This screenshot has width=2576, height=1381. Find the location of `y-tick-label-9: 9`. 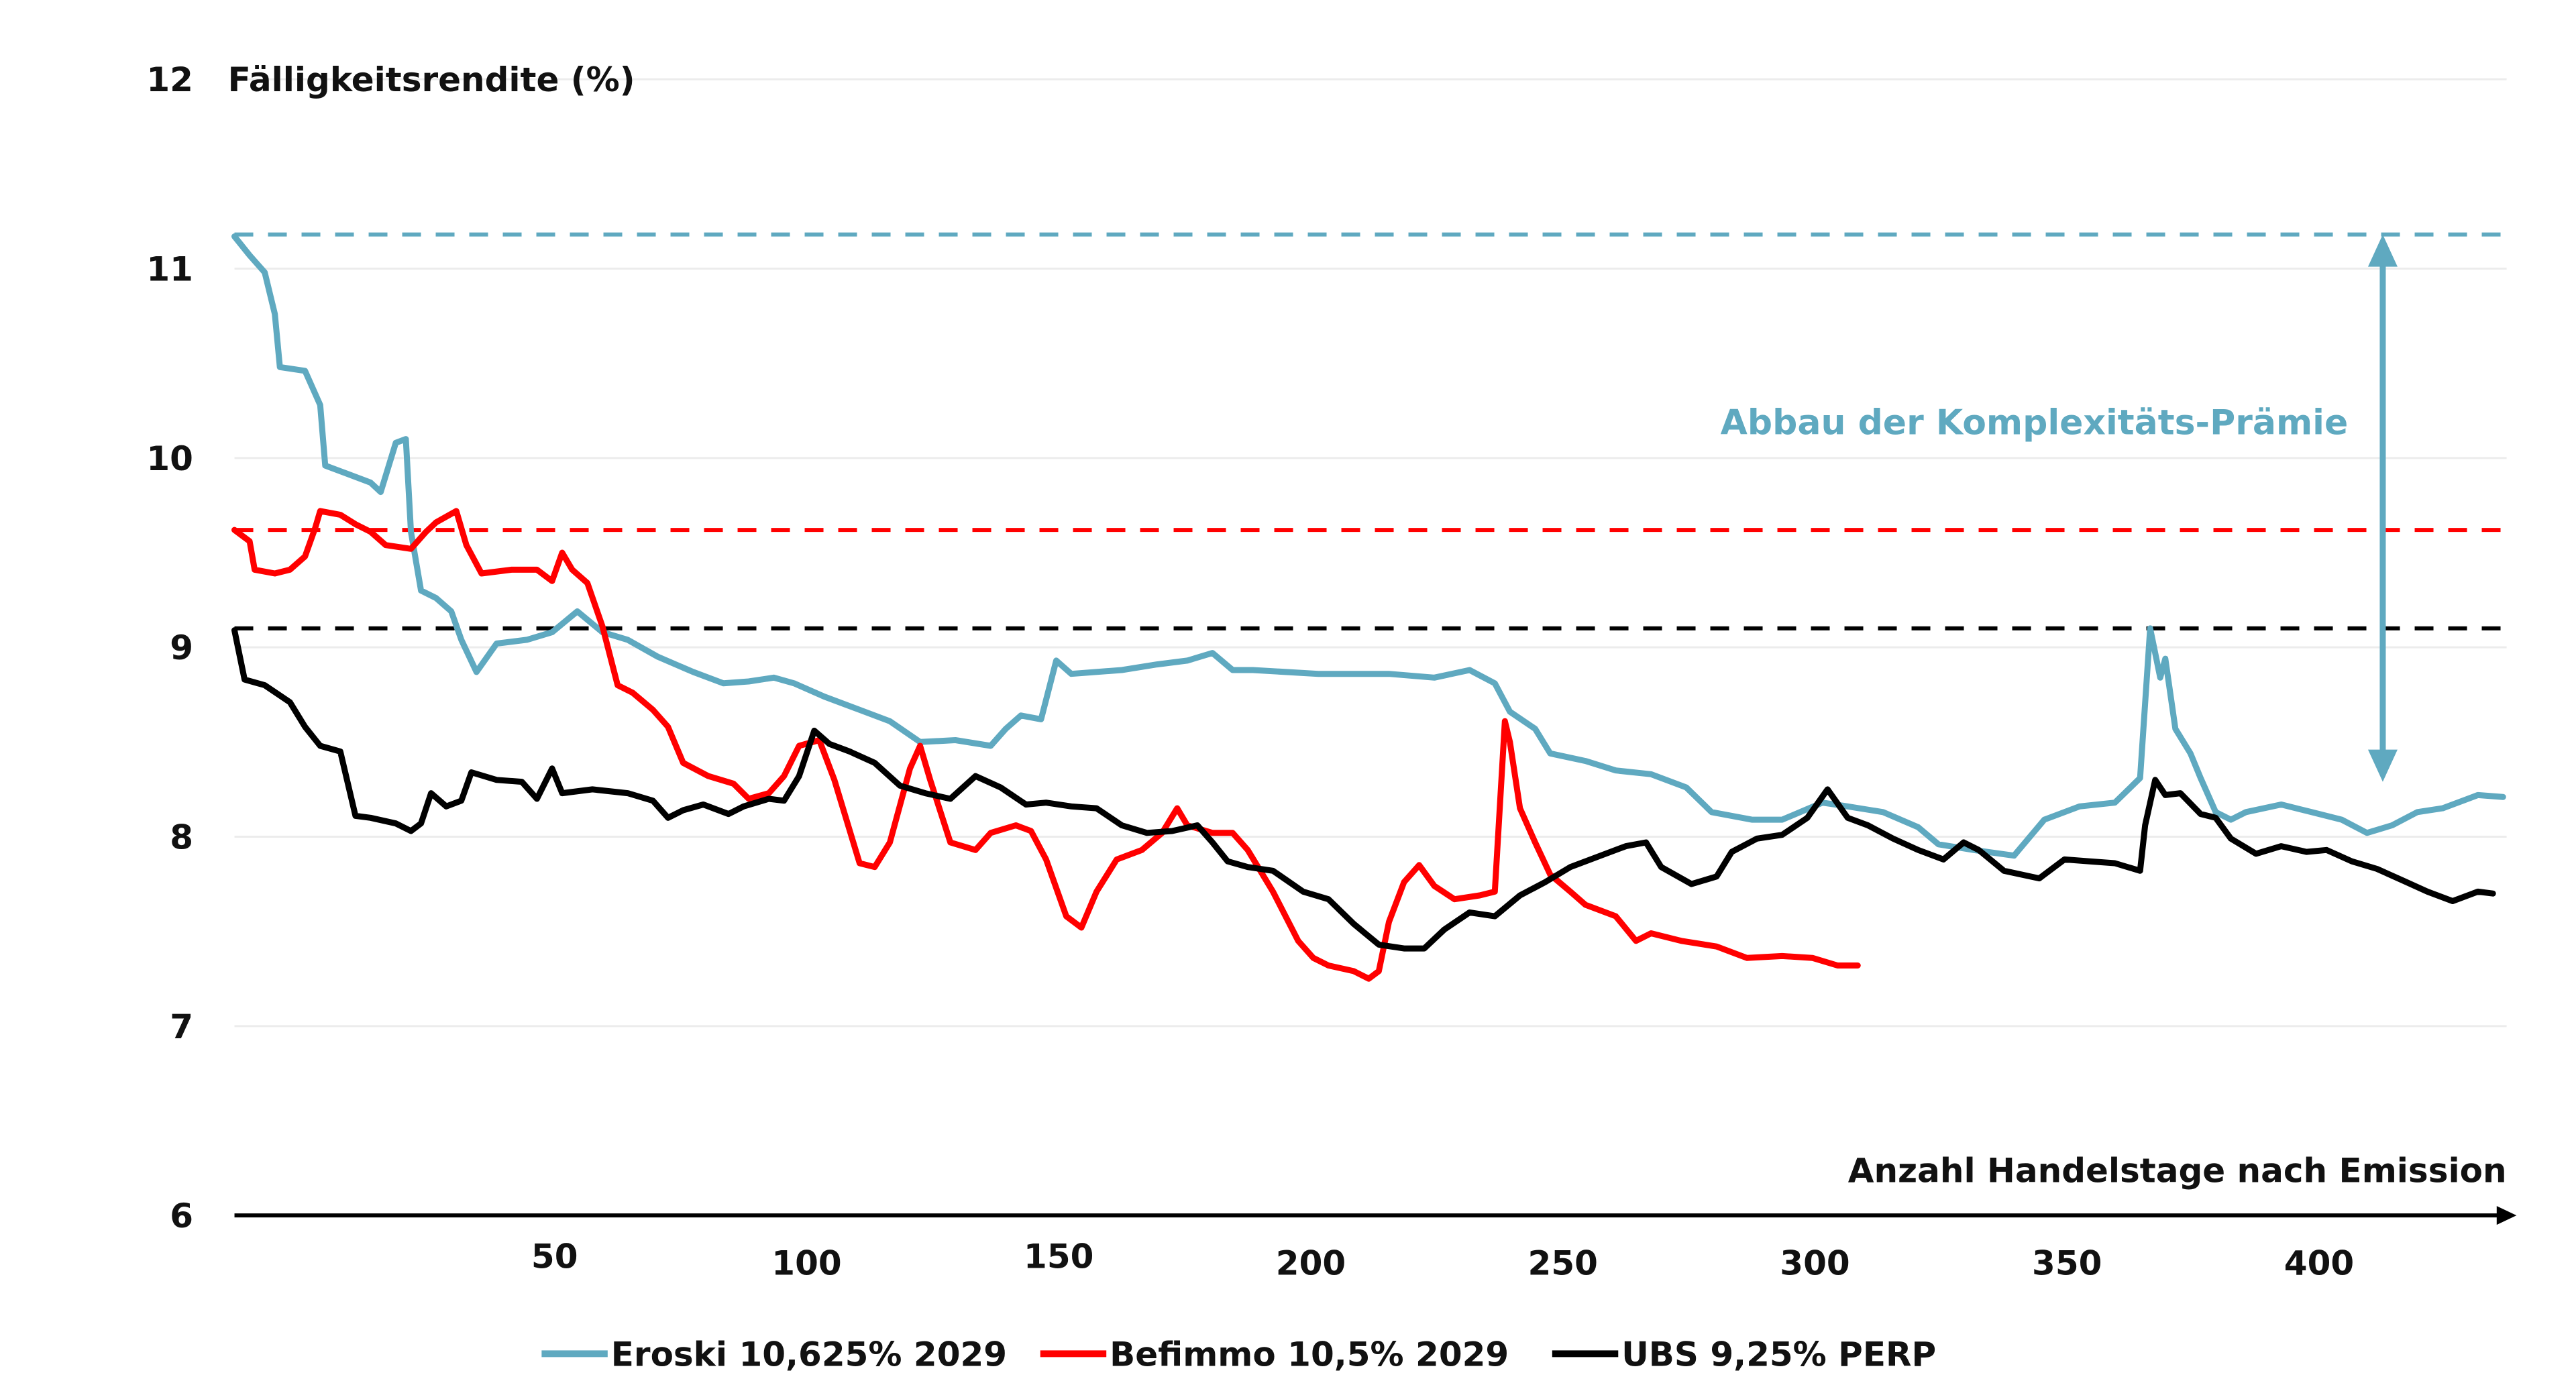

y-tick-label-9: 9 is located at coordinates (181, 647).